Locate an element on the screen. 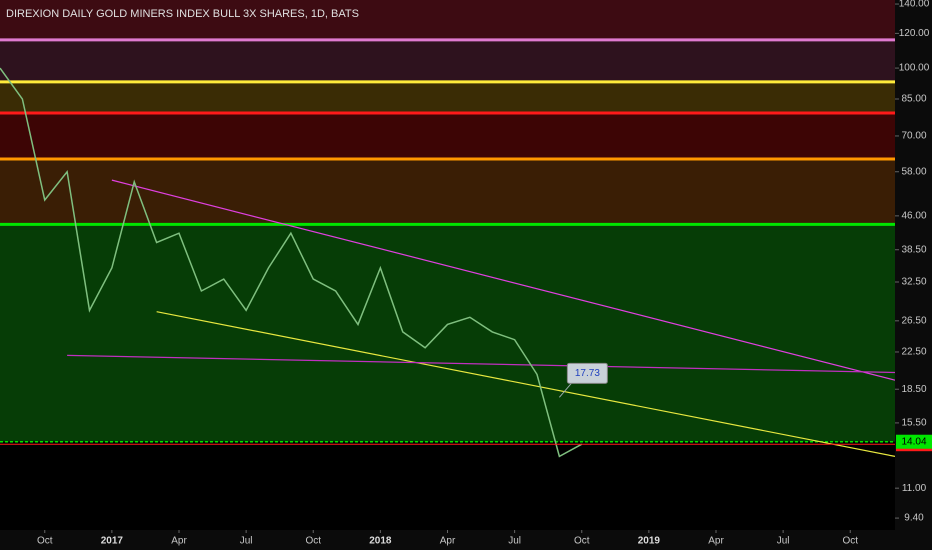  y-tick-label: 11.00 is located at coordinates (914, 488).